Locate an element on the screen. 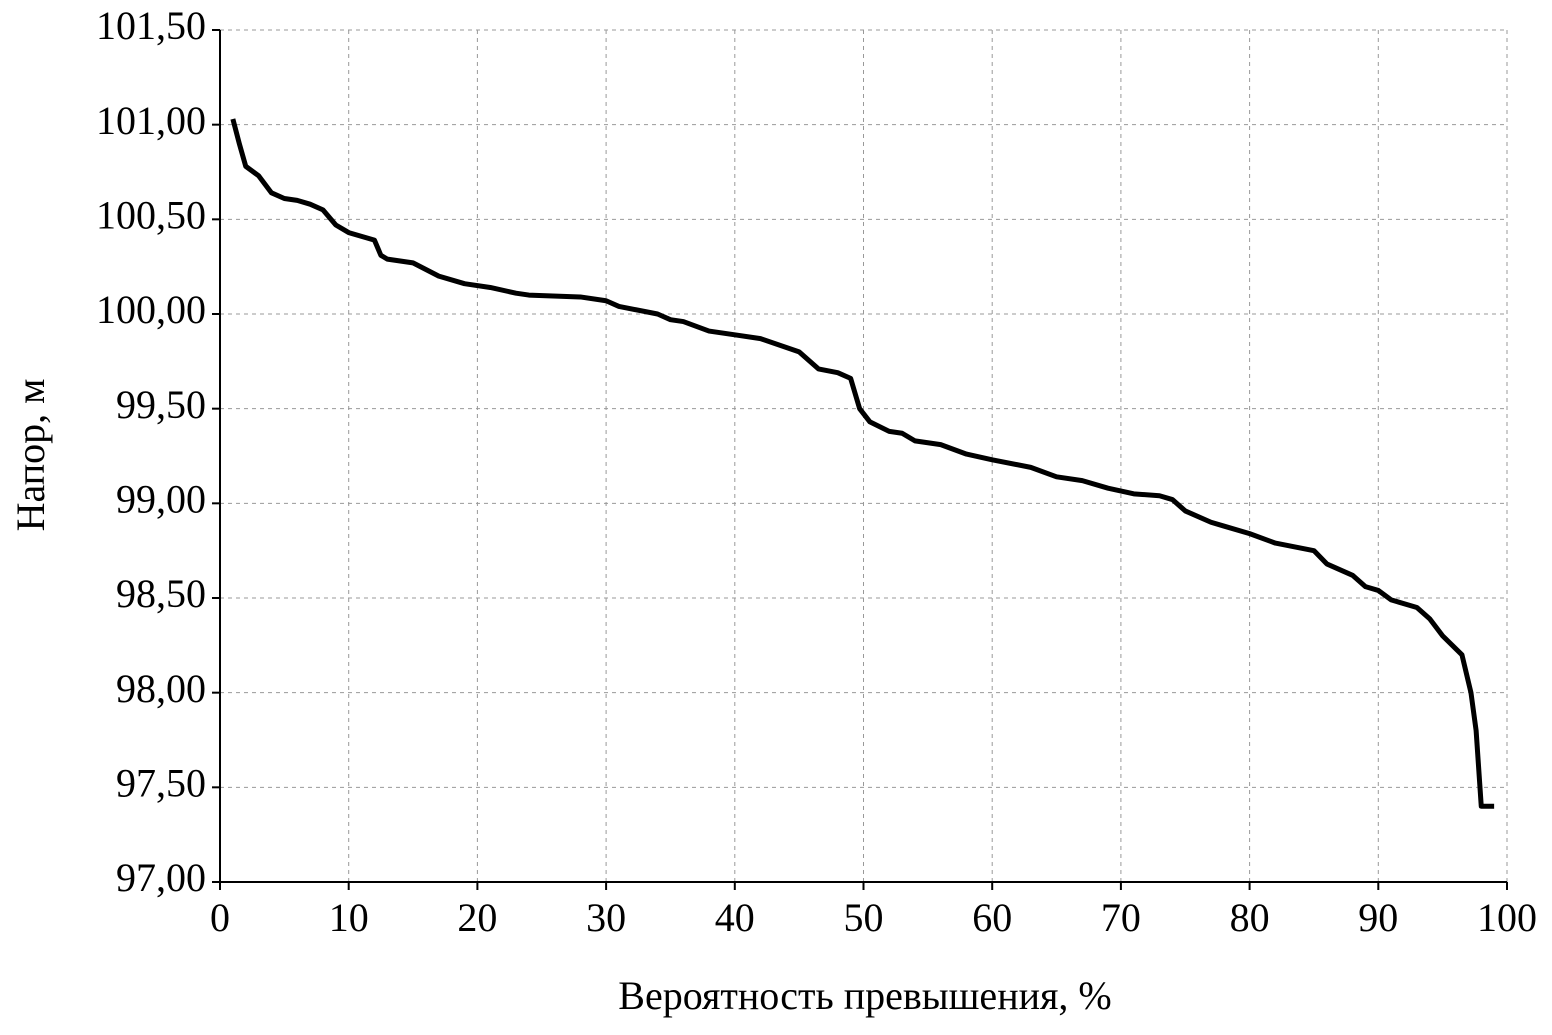 The height and width of the screenshot is (1035, 1552). x-tick-label: 60 is located at coordinates (992, 917).